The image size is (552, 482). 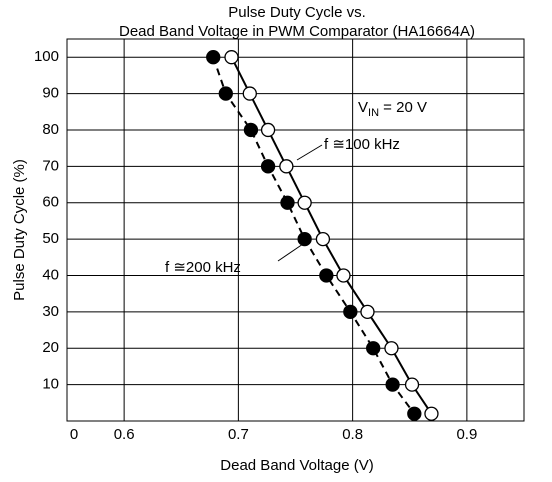 I want to click on annotation-sub: IN, so click(x=373, y=113).